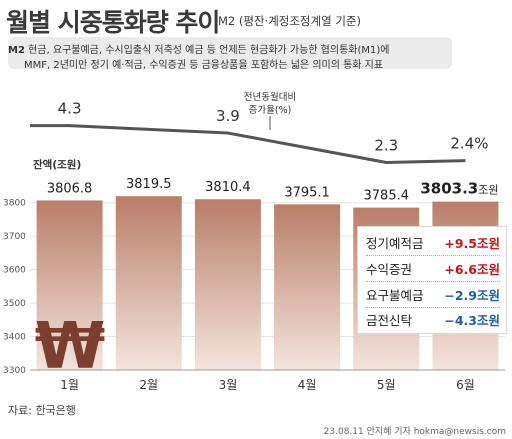 The width and height of the screenshot is (512, 439). I want to click on x-tick-label: 5월, so click(386, 385).